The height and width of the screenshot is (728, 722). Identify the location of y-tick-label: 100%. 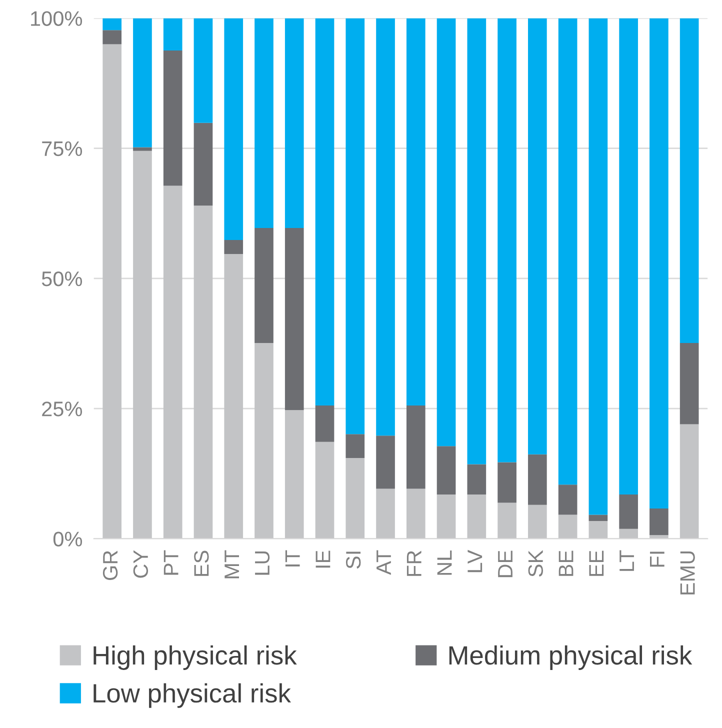
(56, 18).